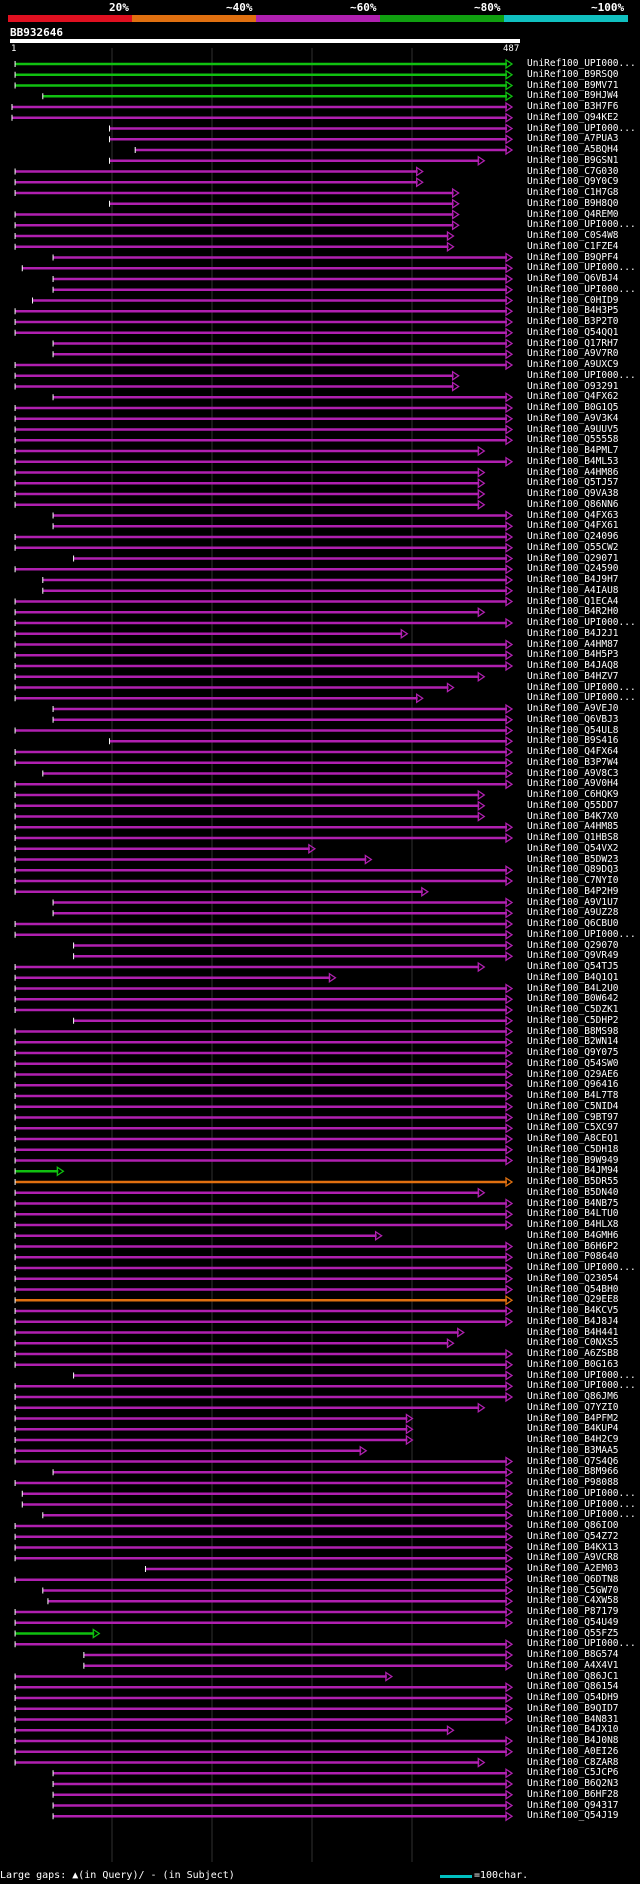  What do you see at coordinates (573, 1472) in the screenshot?
I see `hit-label: UniRef100_B8M966` at bounding box center [573, 1472].